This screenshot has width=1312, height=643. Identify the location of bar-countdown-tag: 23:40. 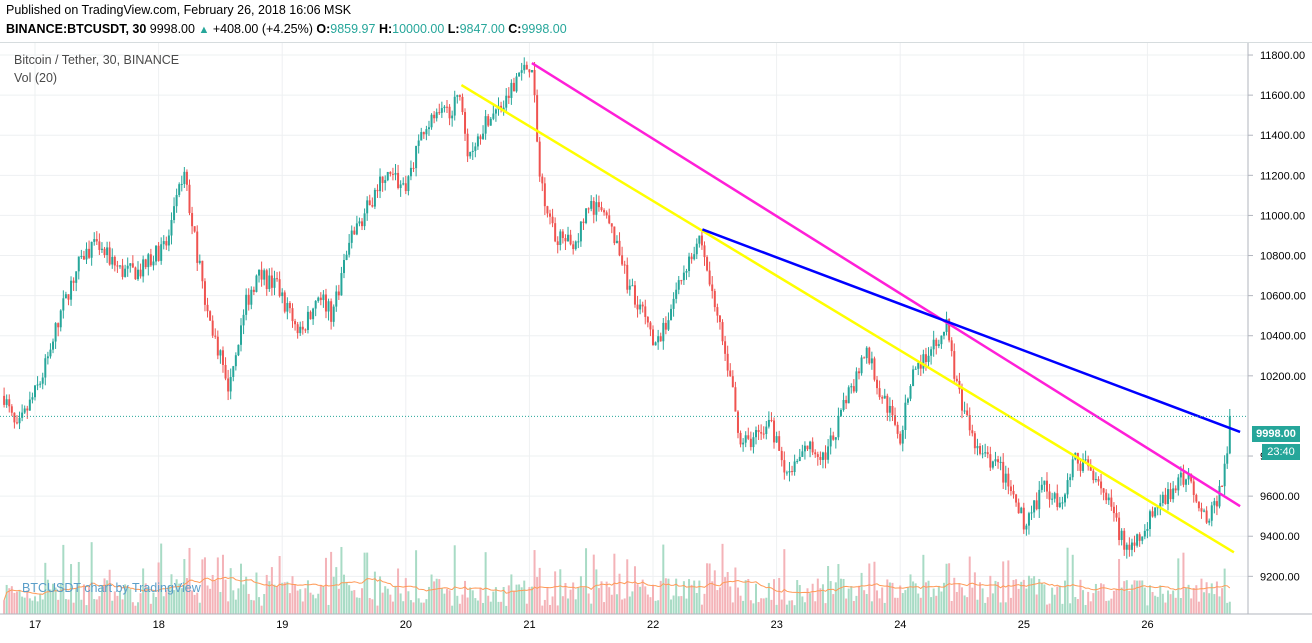
(1281, 452).